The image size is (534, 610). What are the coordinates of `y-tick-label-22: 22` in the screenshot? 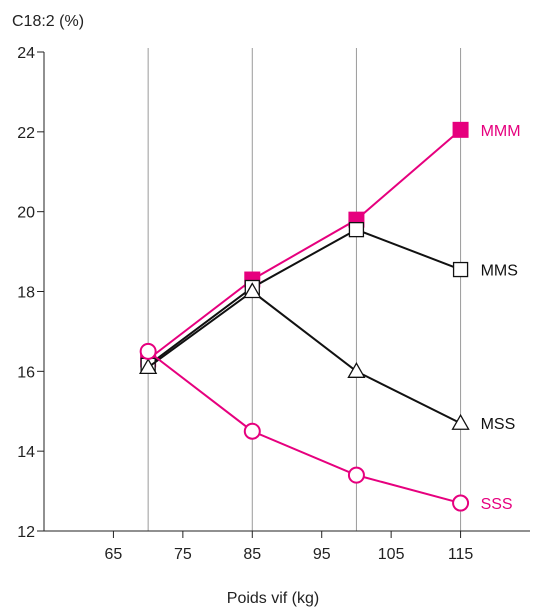 It's located at (26, 133).